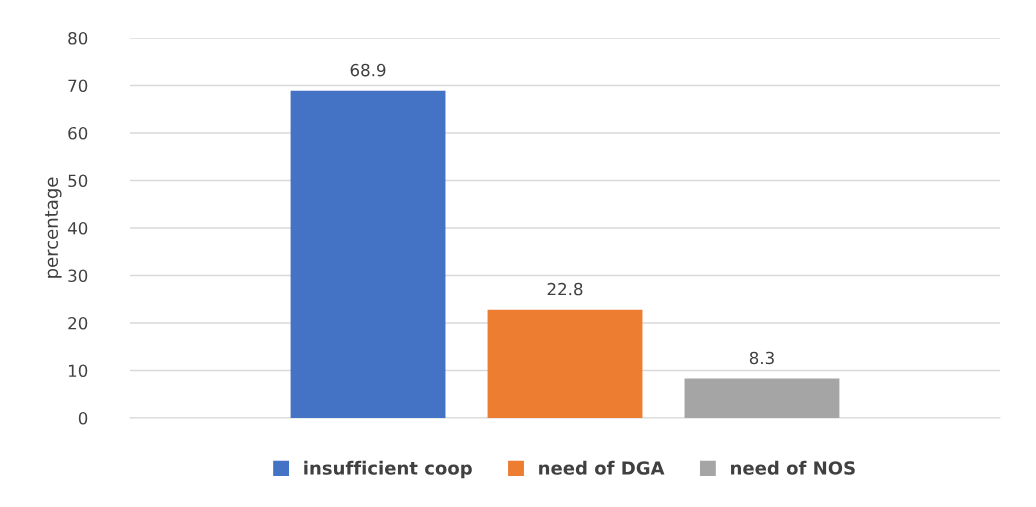  I want to click on y-tick-label: 80, so click(78, 38).